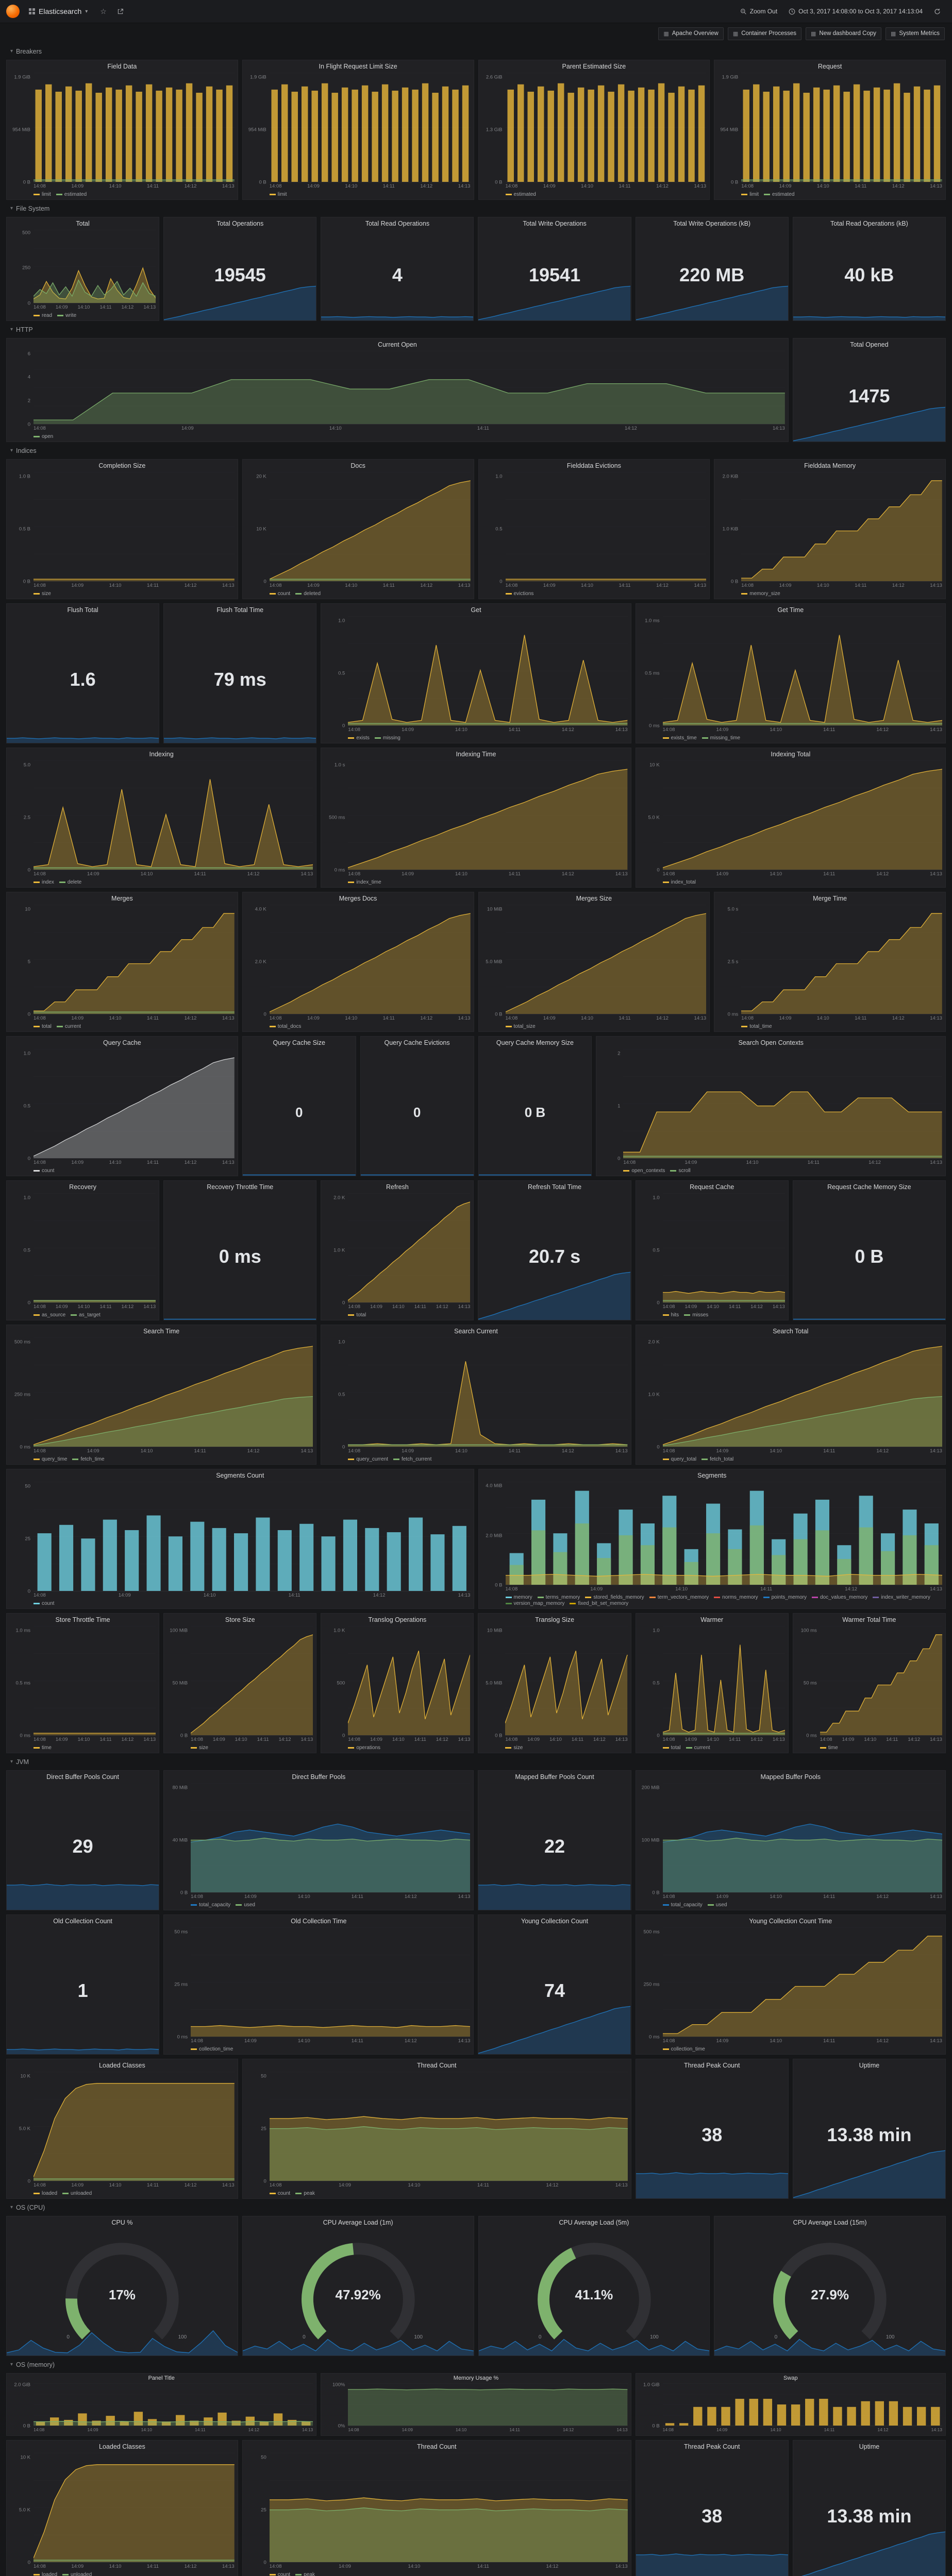 The image size is (952, 2576). Describe the element at coordinates (162, 754) in the screenshot. I see `panel-title: Indexing` at that location.